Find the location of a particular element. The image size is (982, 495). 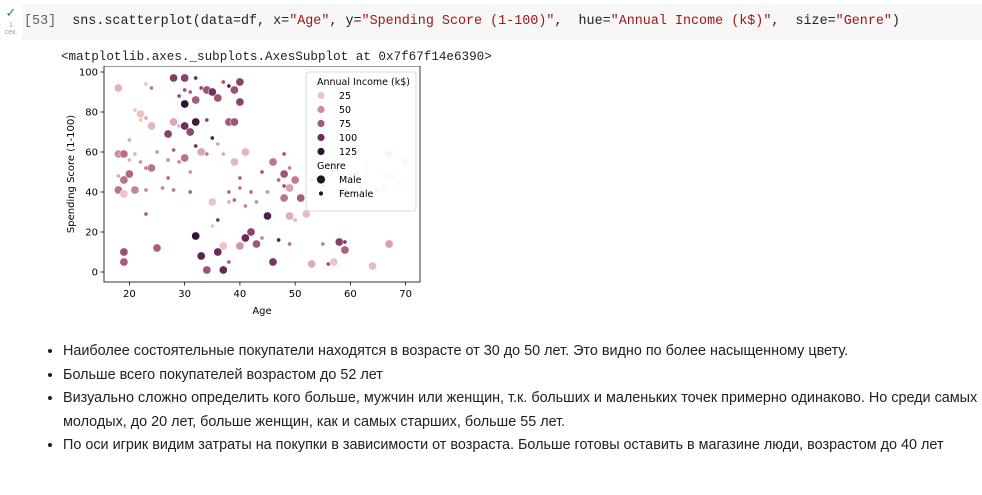

y-tick-label: 100 is located at coordinates (88, 73).